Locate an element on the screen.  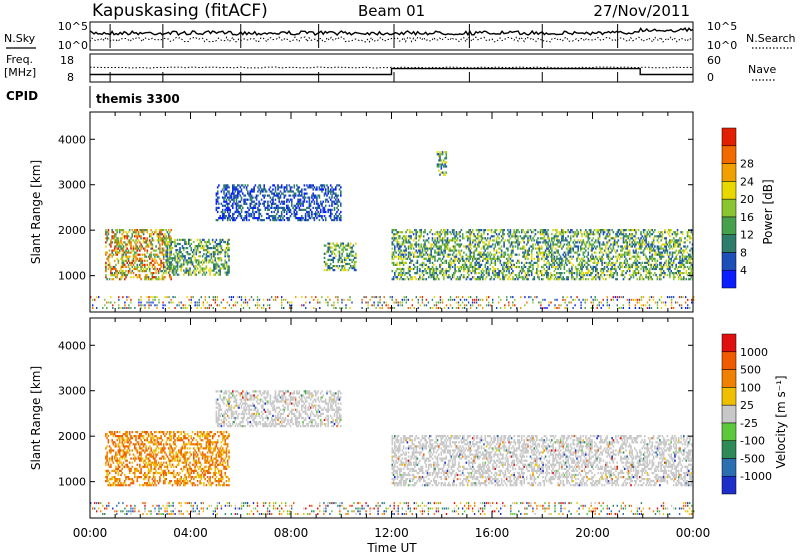
noise-tick-left-top: 10^5 is located at coordinates (73, 26).